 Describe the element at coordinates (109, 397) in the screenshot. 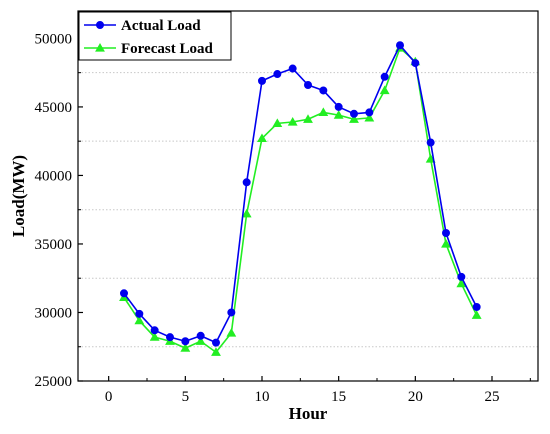

I see `x-tick-label: 0` at that location.